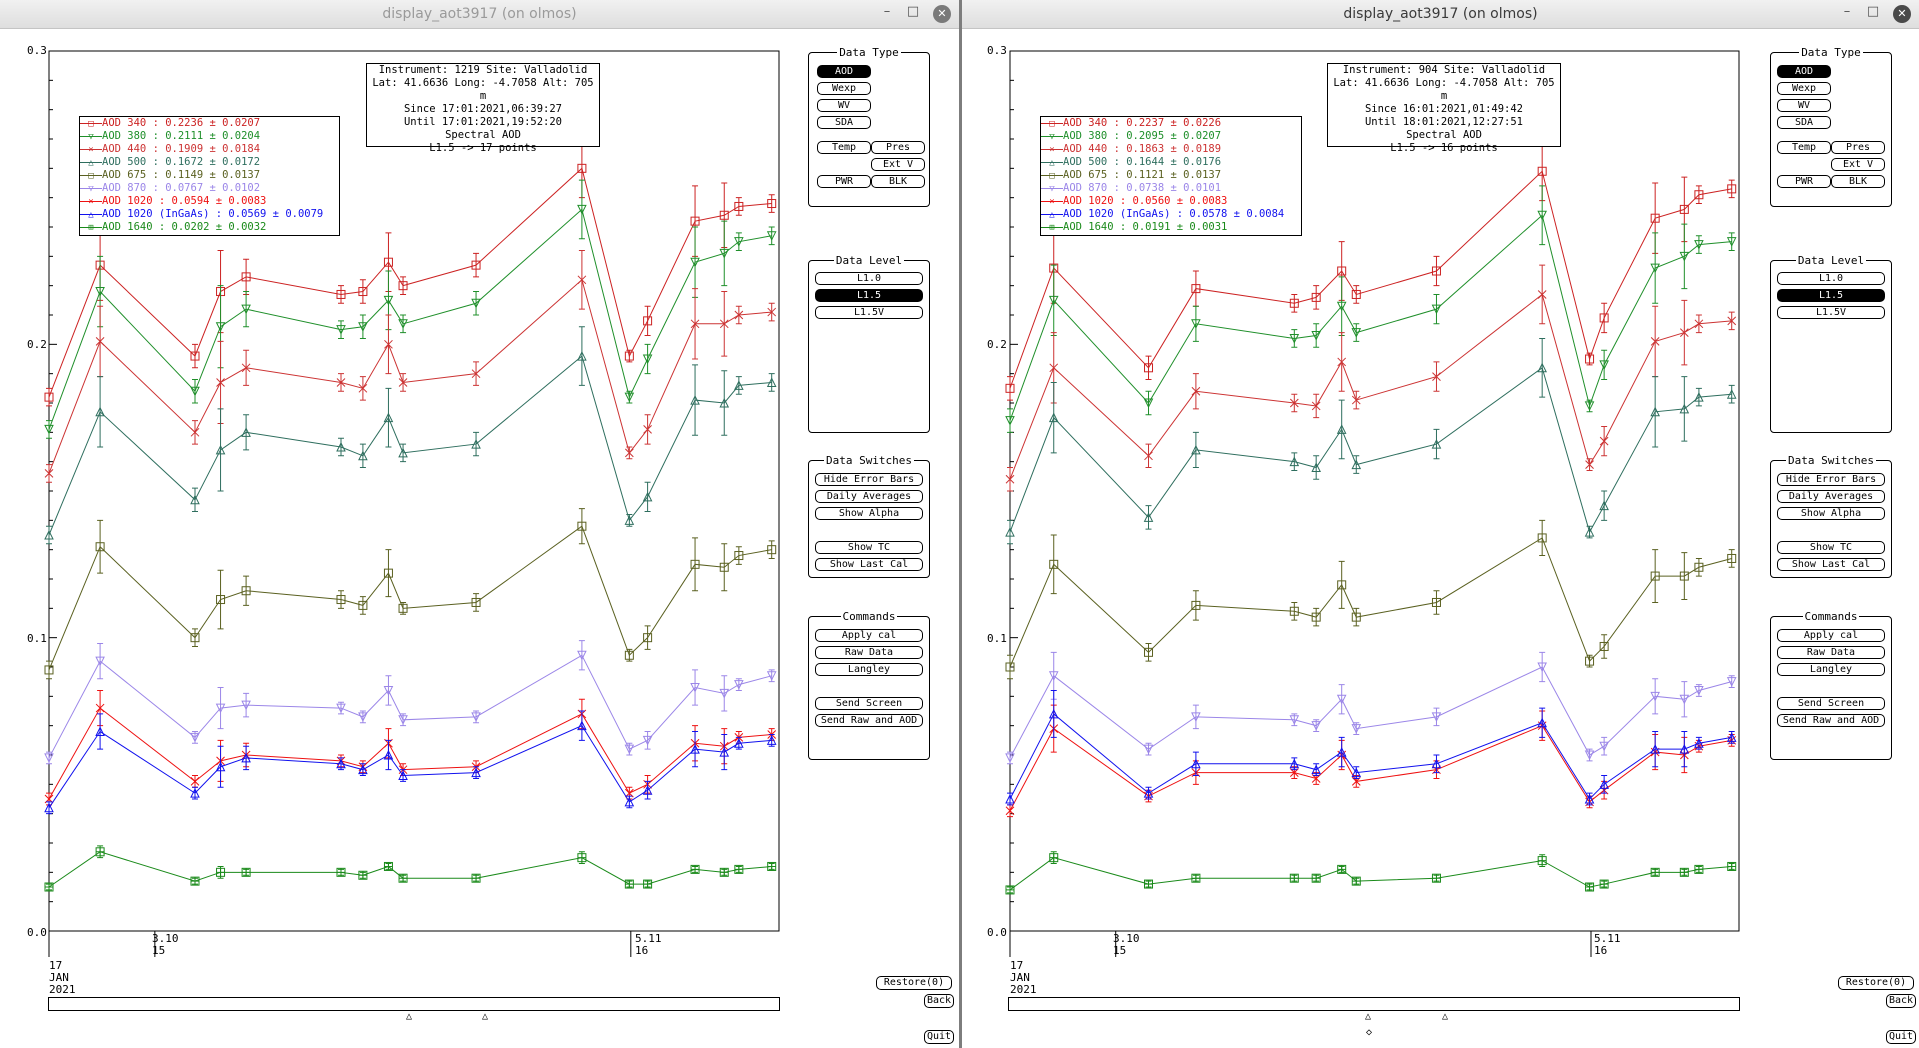 The width and height of the screenshot is (1919, 1048). What do you see at coordinates (410, 767) in the screenshot?
I see `series-line` at bounding box center [410, 767].